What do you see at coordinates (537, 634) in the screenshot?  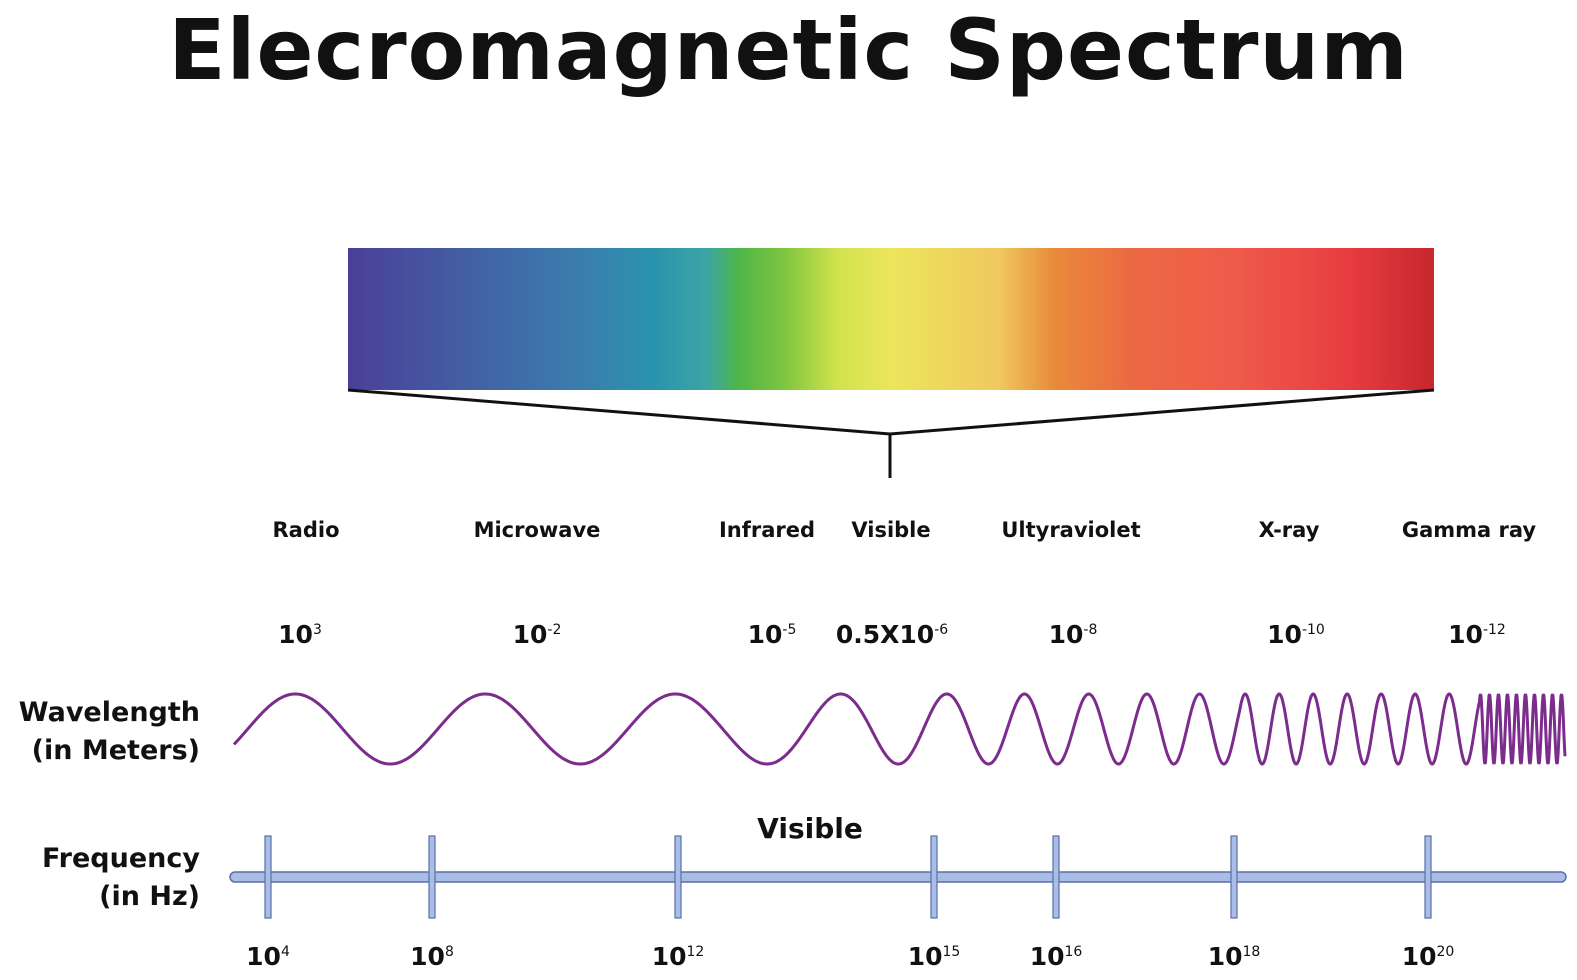 I see `wavelength-value: 10-2` at bounding box center [537, 634].